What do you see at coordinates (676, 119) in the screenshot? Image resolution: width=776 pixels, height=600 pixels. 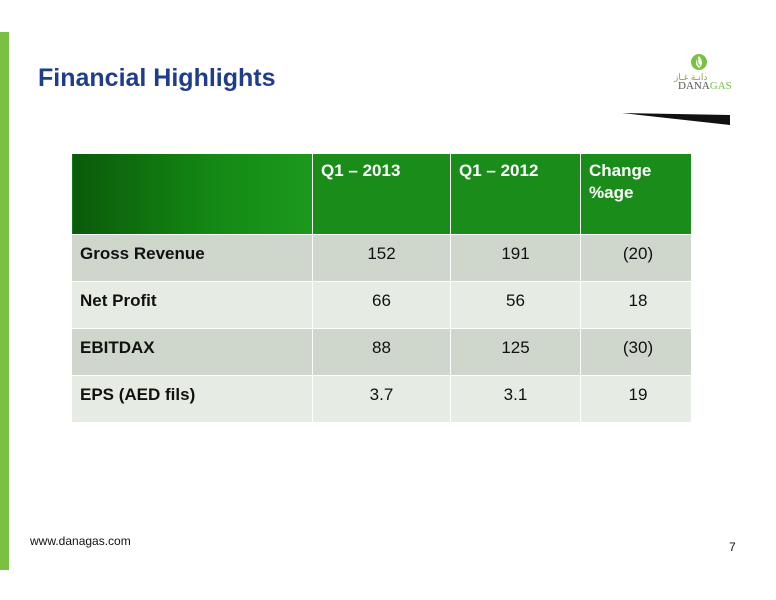 I see `header-swoosh` at bounding box center [676, 119].